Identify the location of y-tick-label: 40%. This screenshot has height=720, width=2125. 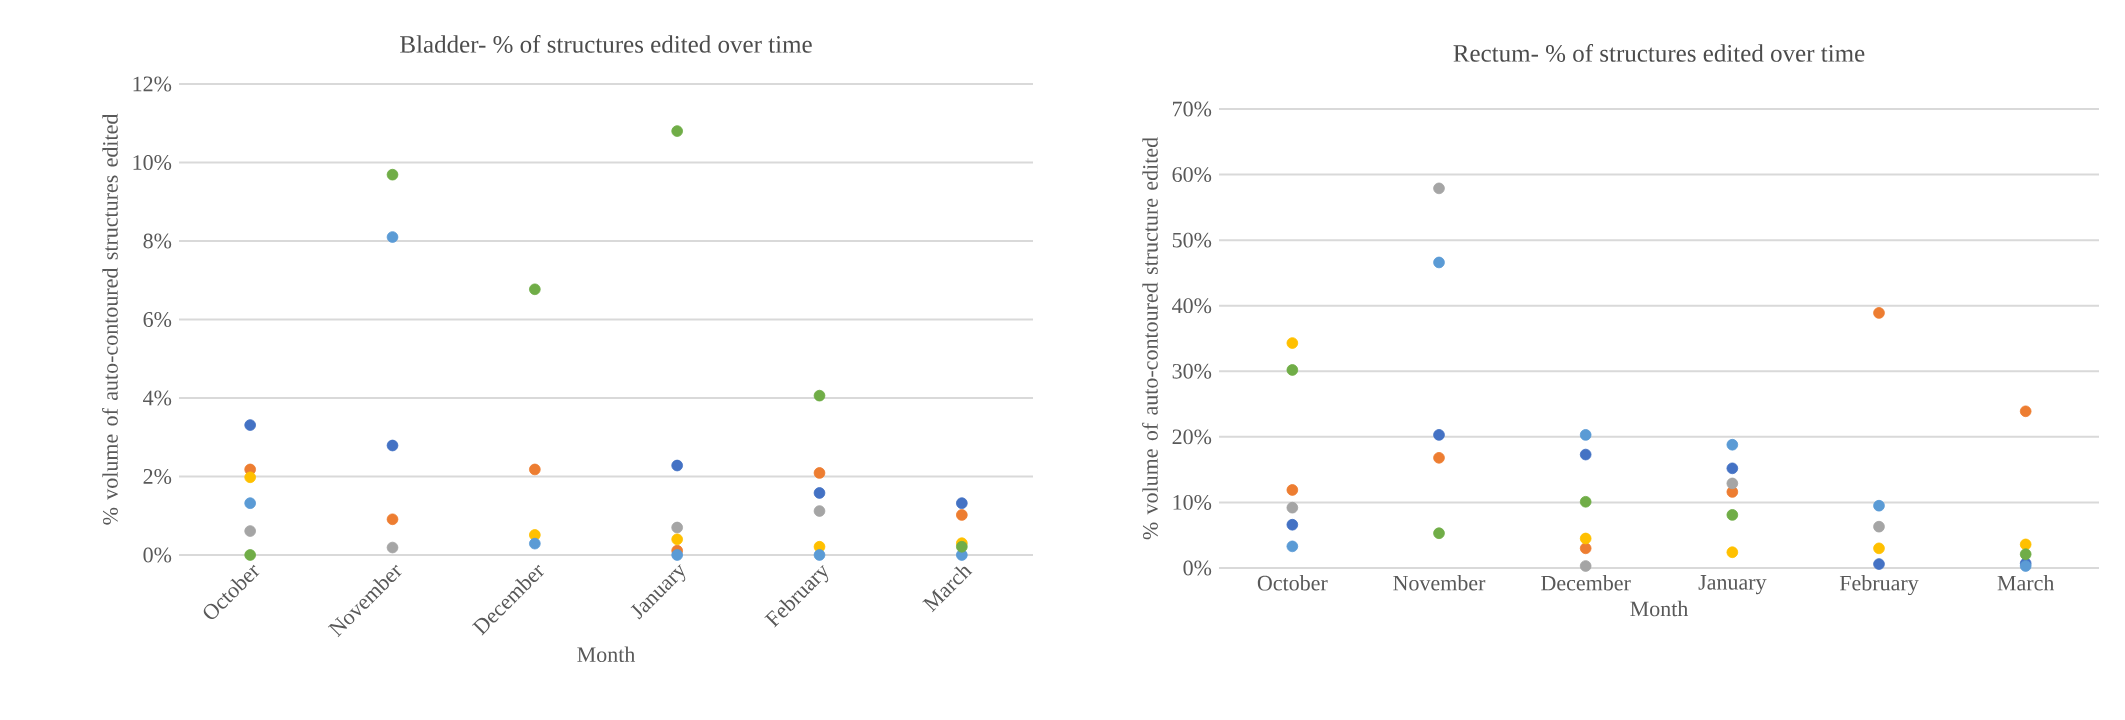
(1192, 306).